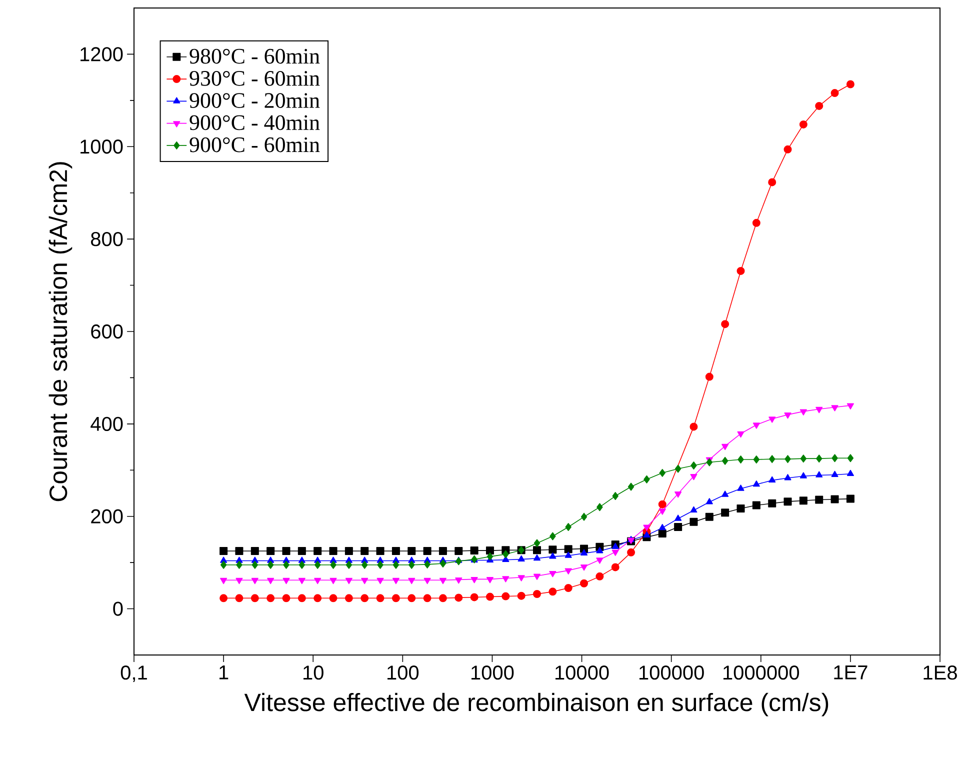  Describe the element at coordinates (582, 673) in the screenshot. I see `x-tick-label: 10000` at that location.